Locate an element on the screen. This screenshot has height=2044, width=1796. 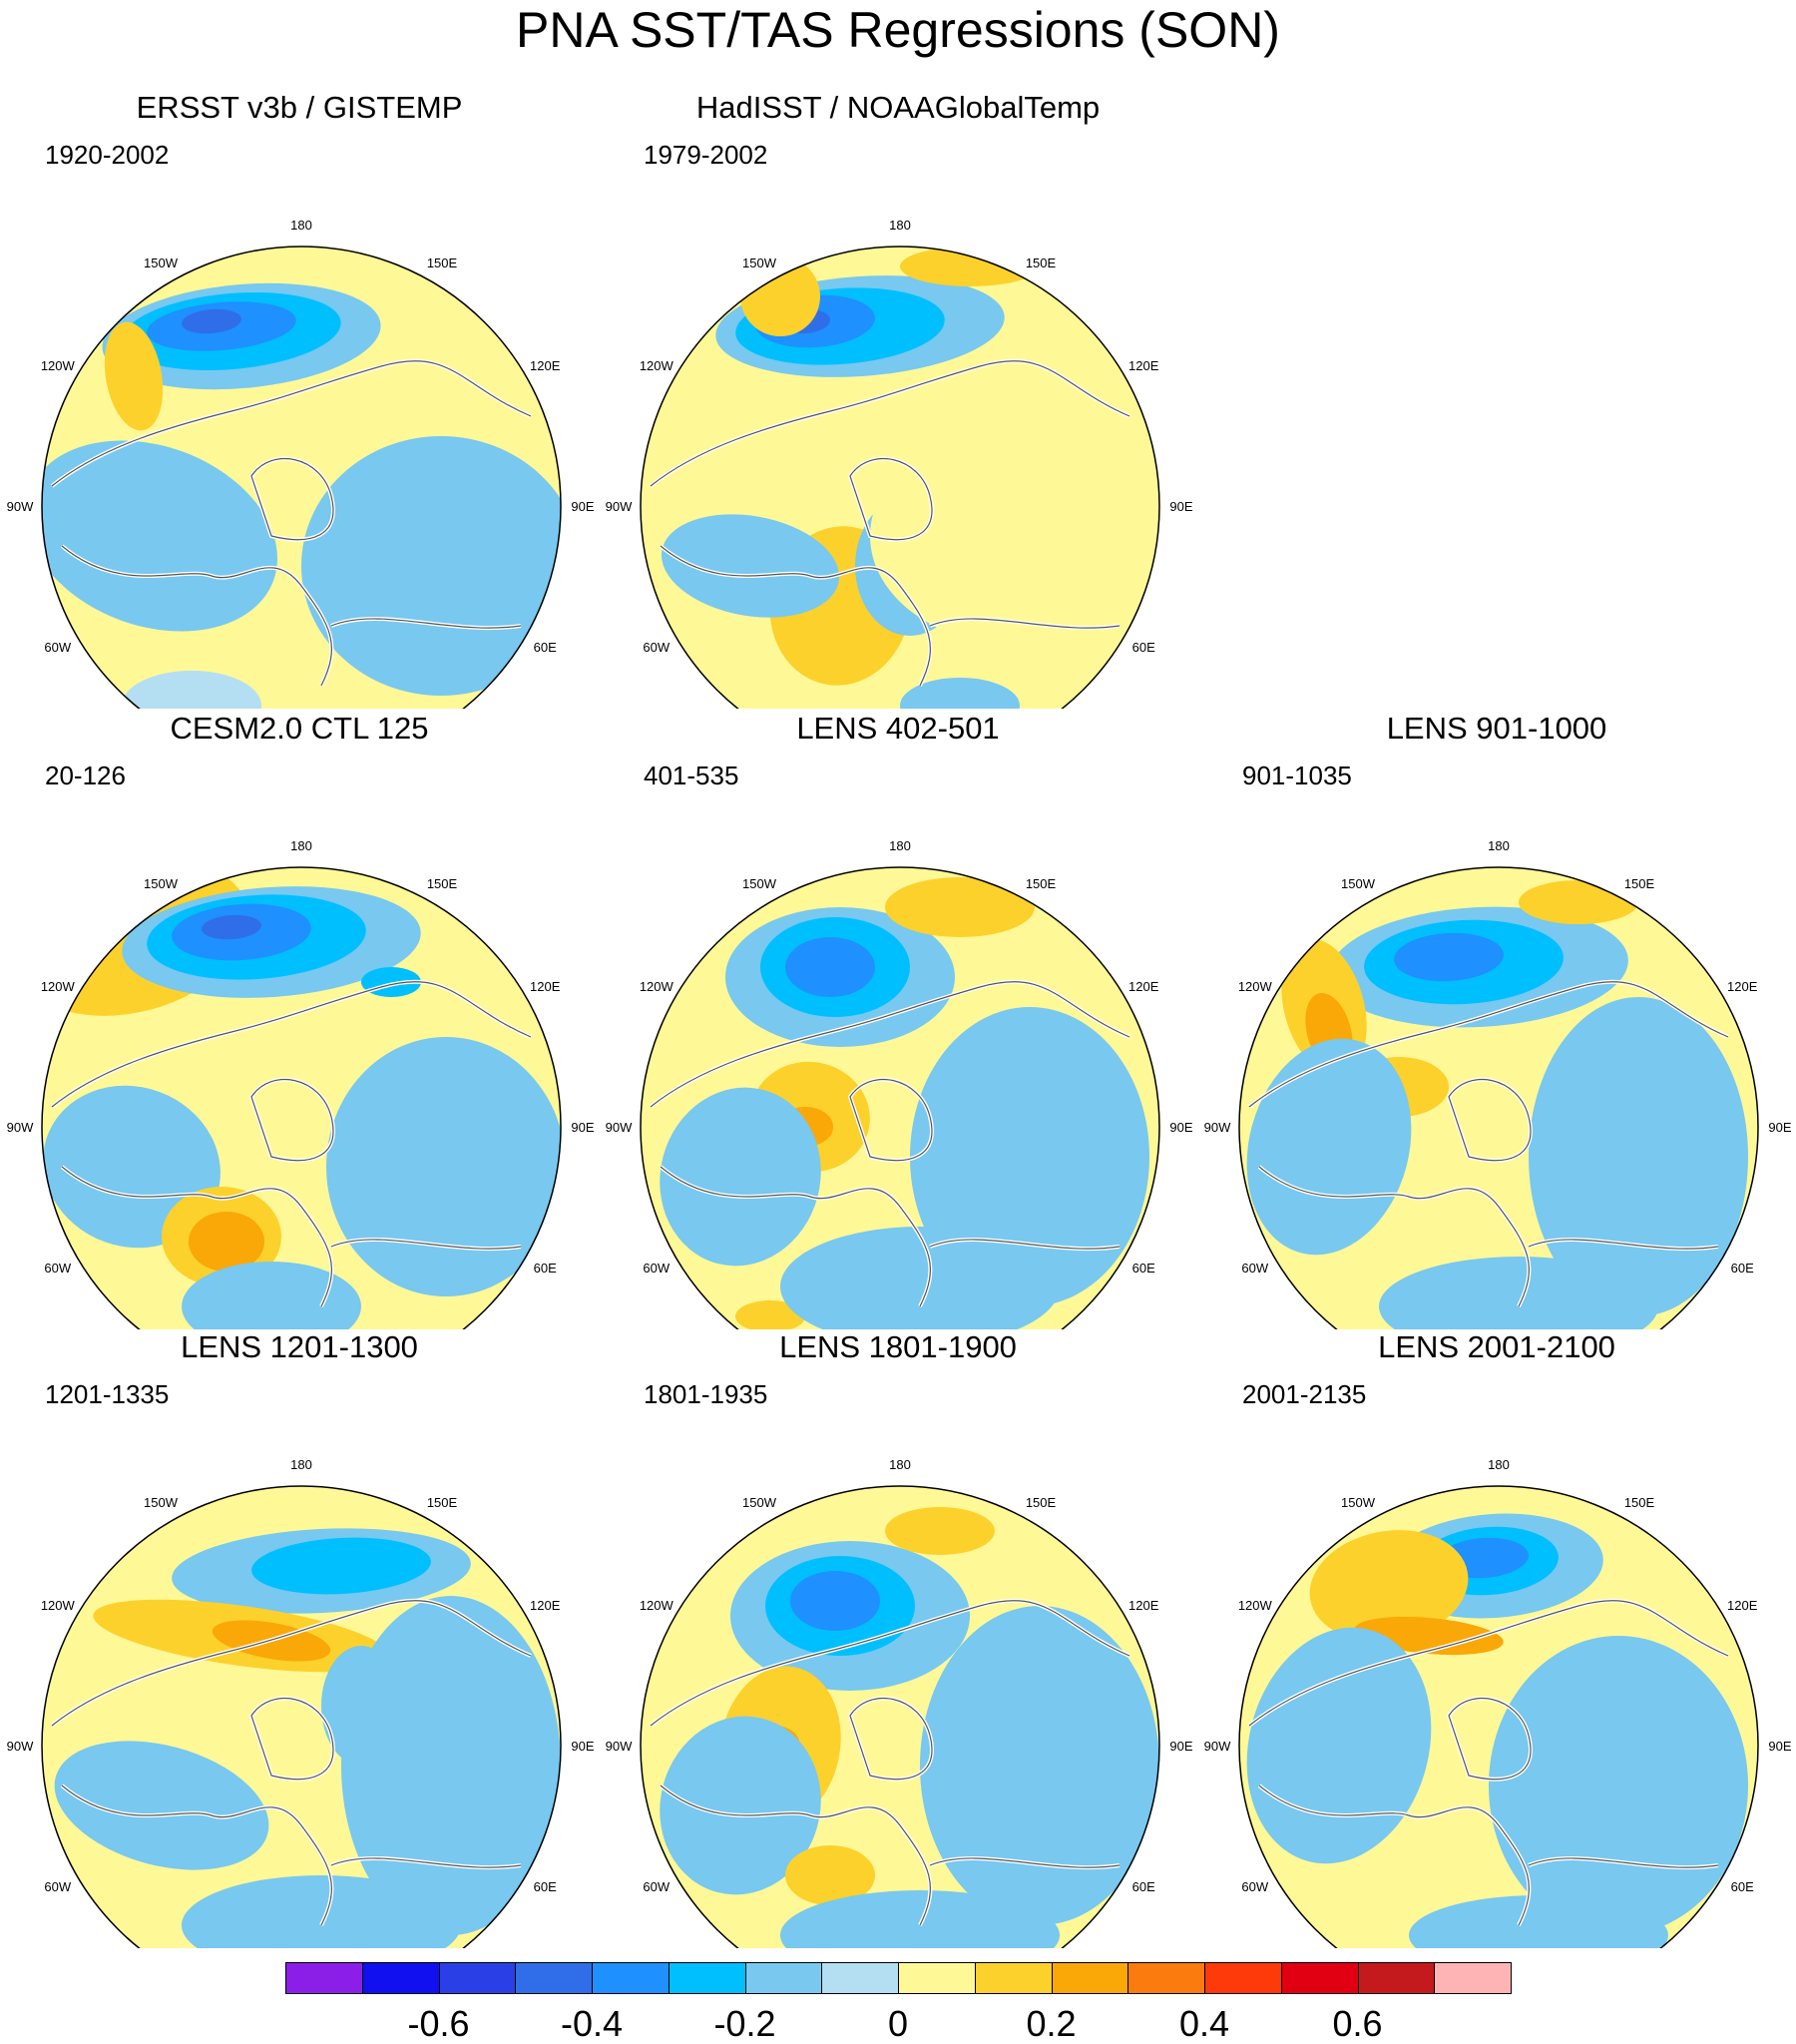
colorbar-tick-label: 0.2 is located at coordinates (1051, 2023).